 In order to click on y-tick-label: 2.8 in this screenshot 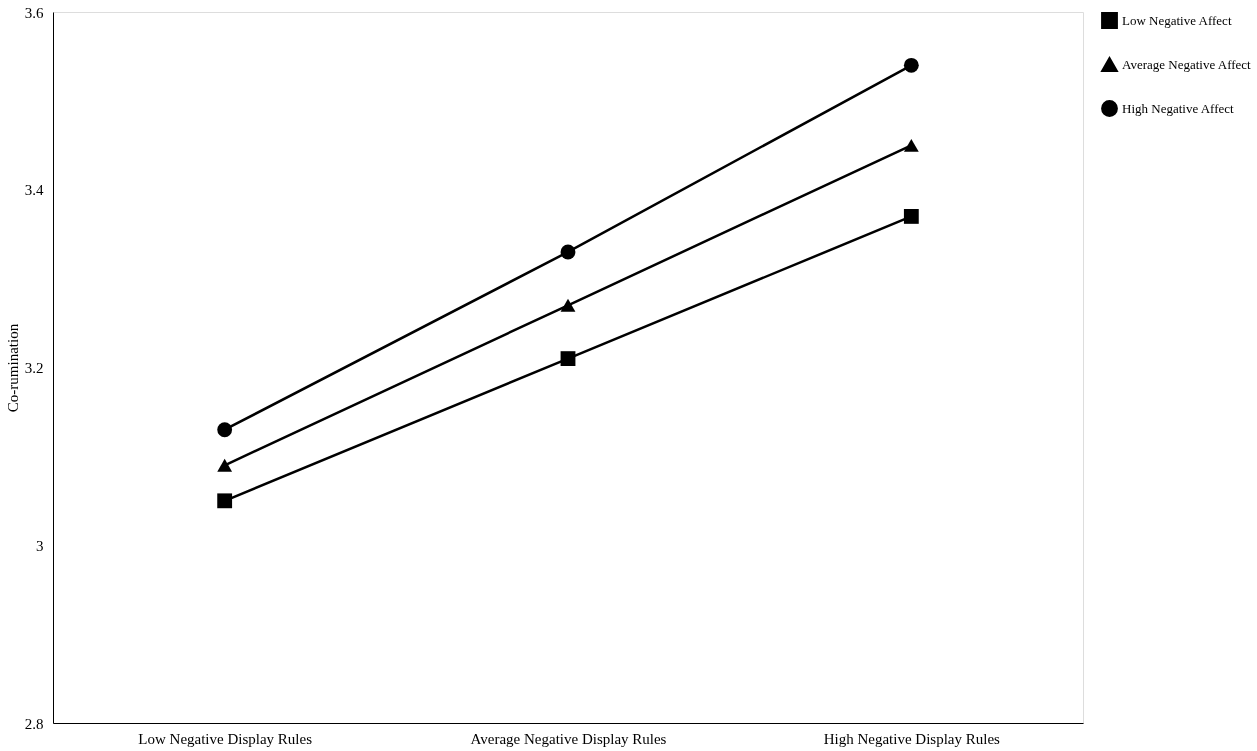, I will do `click(34, 723)`.